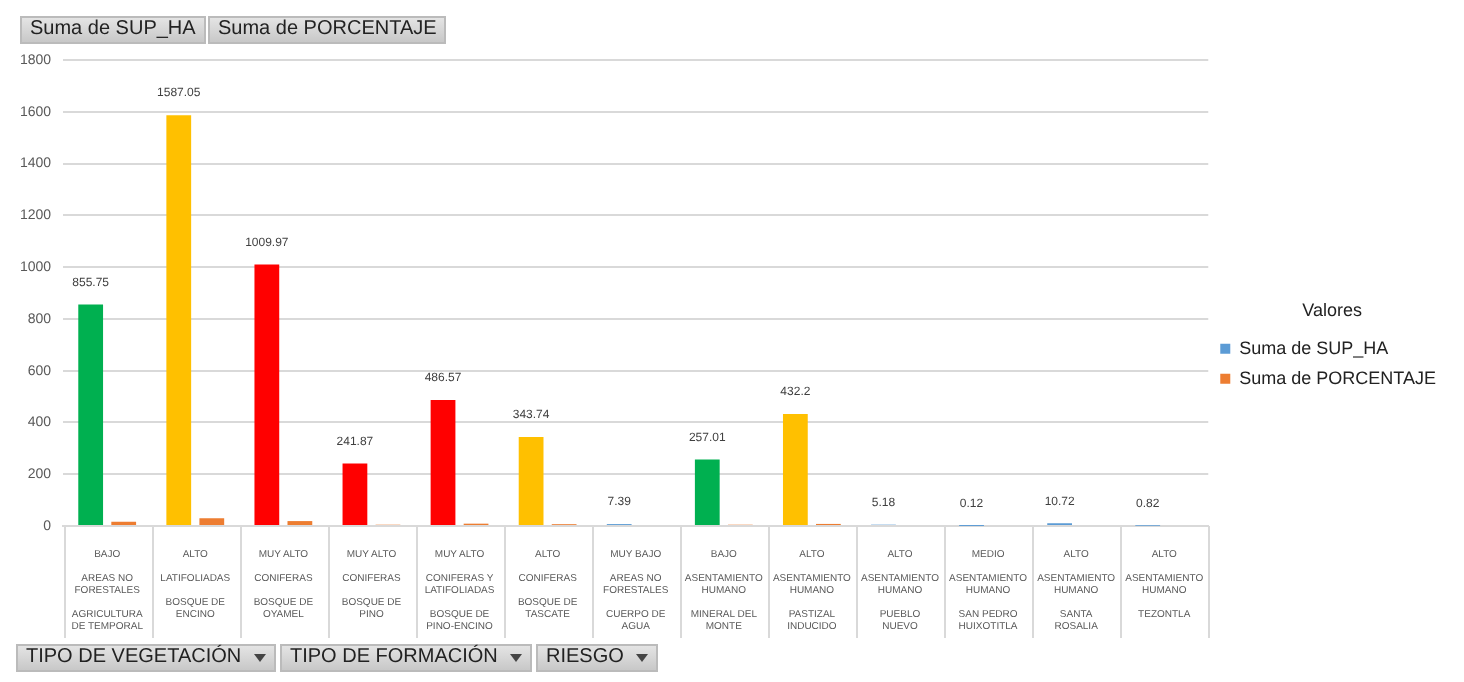  I want to click on legend-title: Valores, so click(1332, 310).